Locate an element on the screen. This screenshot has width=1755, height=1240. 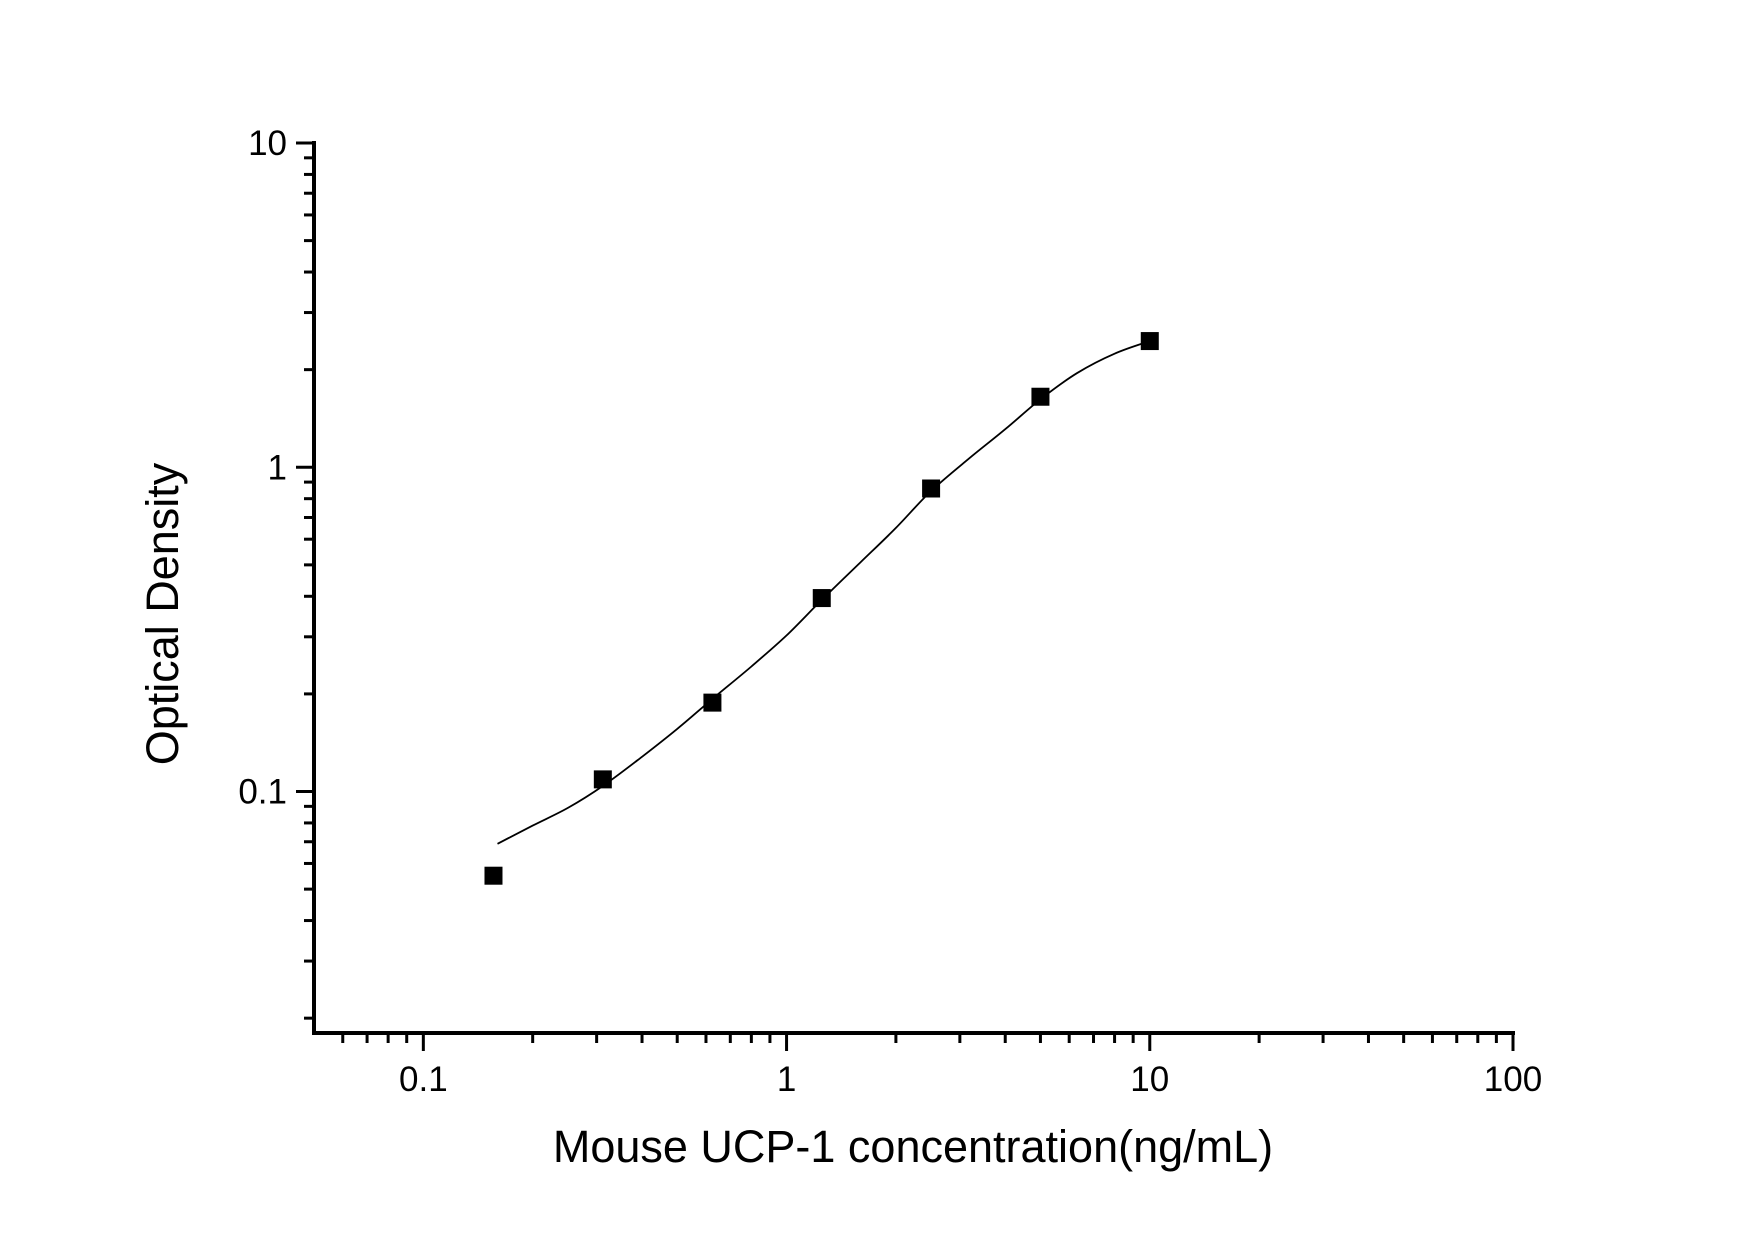
x-tick-label: 1 is located at coordinates (786, 1079).